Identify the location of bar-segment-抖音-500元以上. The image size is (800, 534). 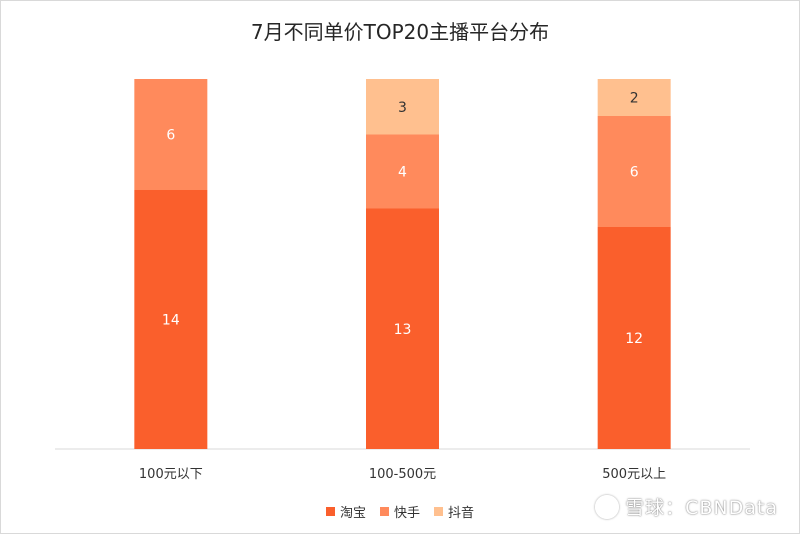
(634, 97).